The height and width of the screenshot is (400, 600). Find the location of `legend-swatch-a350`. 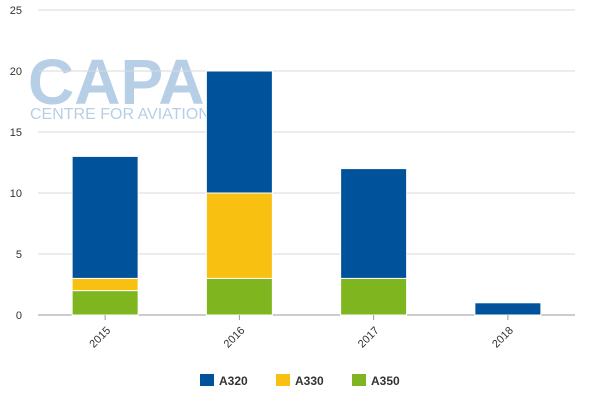

legend-swatch-a350 is located at coordinates (359, 380).